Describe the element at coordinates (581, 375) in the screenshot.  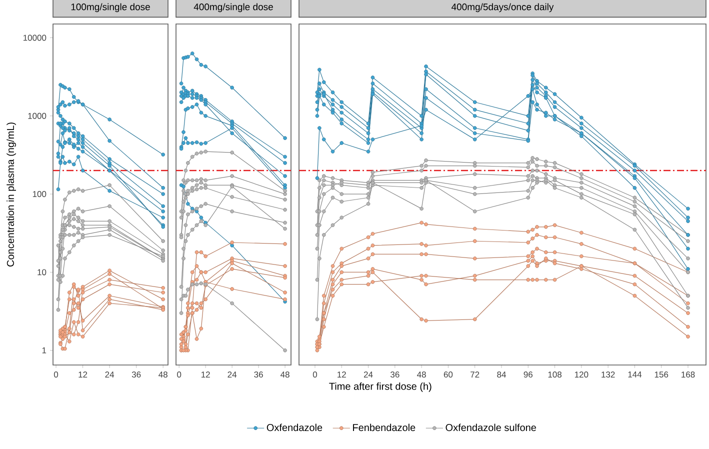
I see `x-tick-label: 120` at that location.